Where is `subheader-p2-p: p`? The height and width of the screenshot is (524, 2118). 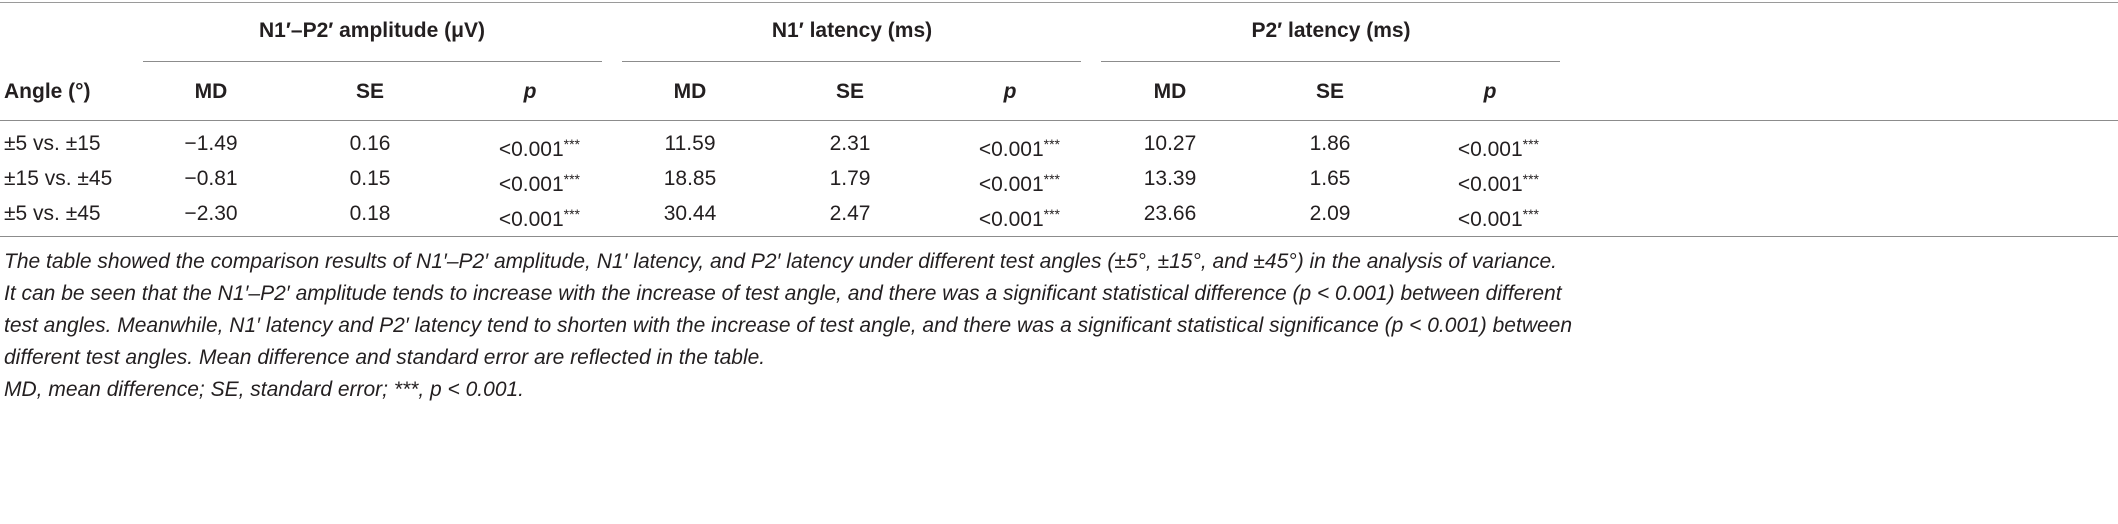
subheader-p2-p: p is located at coordinates (1490, 91).